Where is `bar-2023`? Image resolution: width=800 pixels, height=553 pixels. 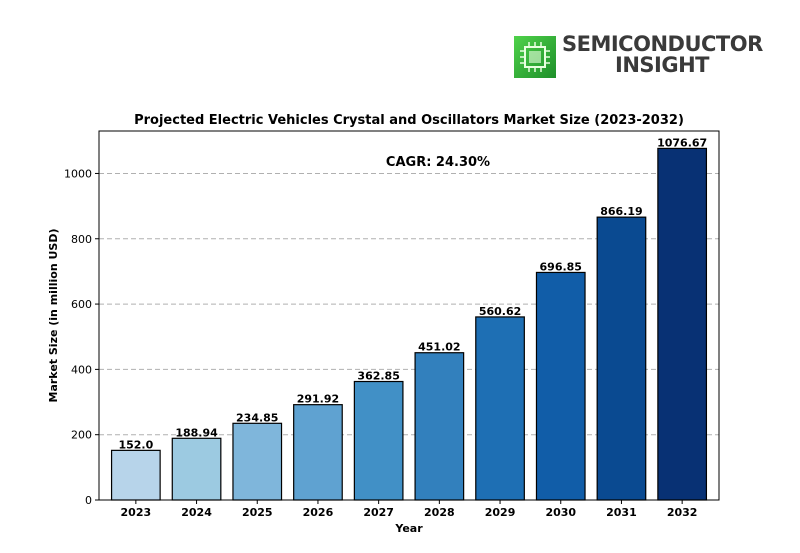
bar-2023 is located at coordinates (135, 475).